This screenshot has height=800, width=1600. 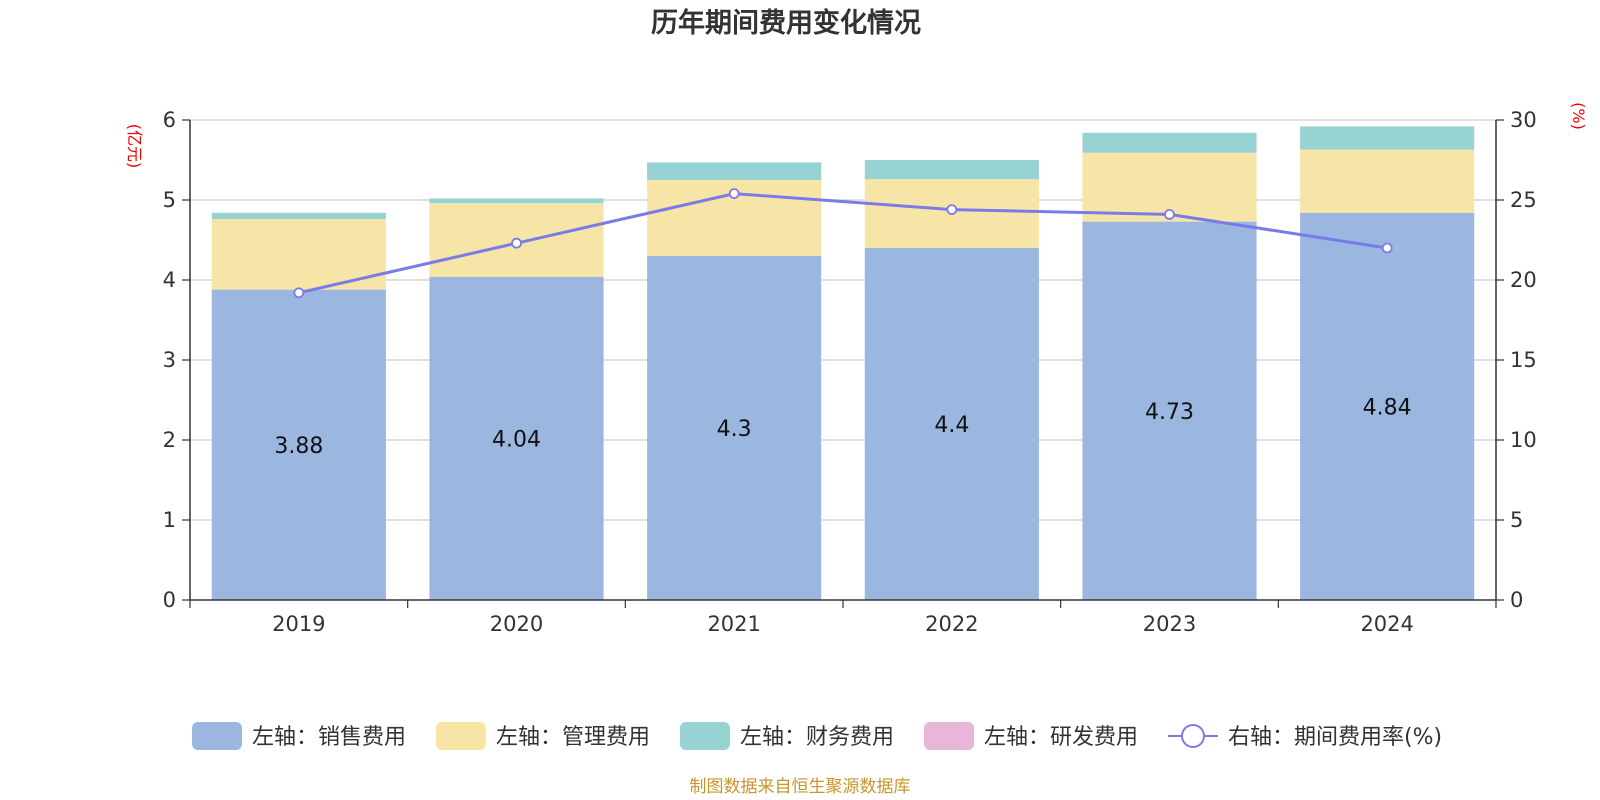 I want to click on legend-label: 左轴：财务费用, so click(x=817, y=737).